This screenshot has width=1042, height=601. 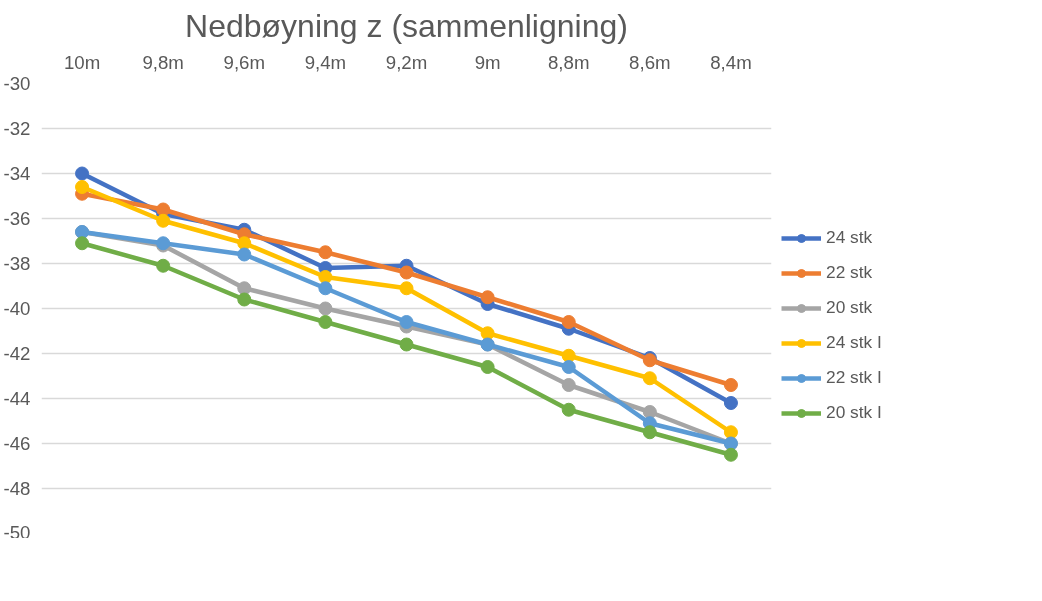 I want to click on y-tick-label: -38, so click(x=17, y=263).